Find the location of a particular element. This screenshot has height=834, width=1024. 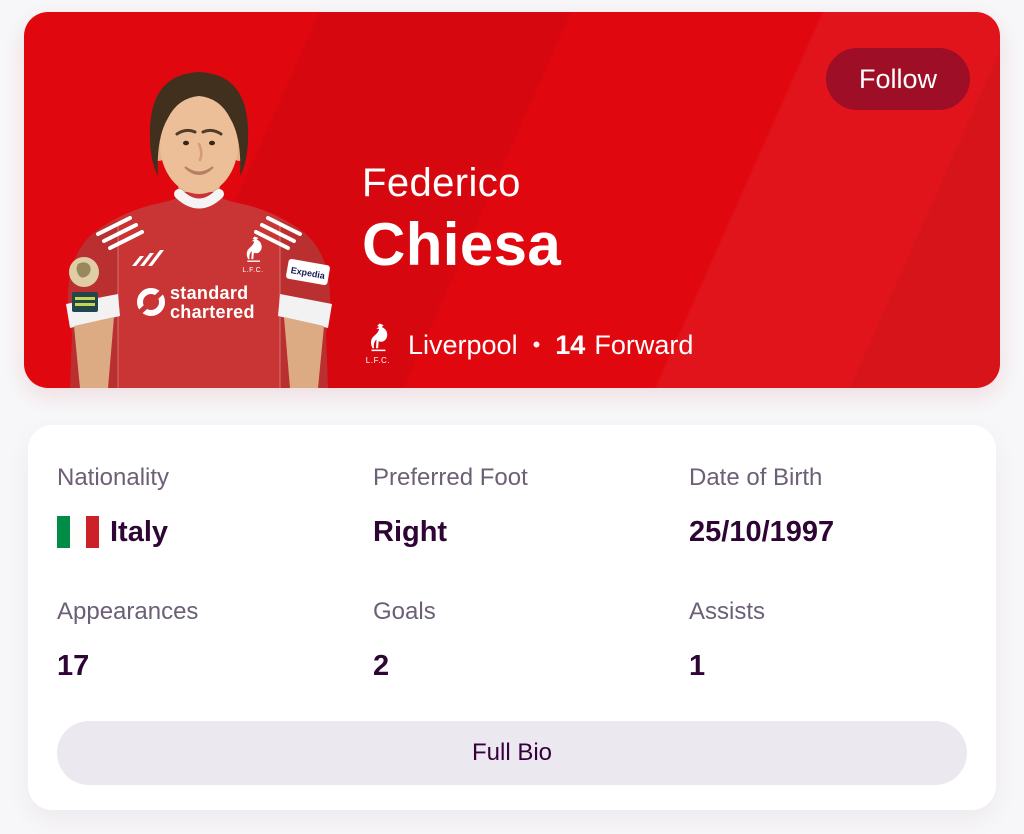

stat-label: Goals is located at coordinates (404, 611).